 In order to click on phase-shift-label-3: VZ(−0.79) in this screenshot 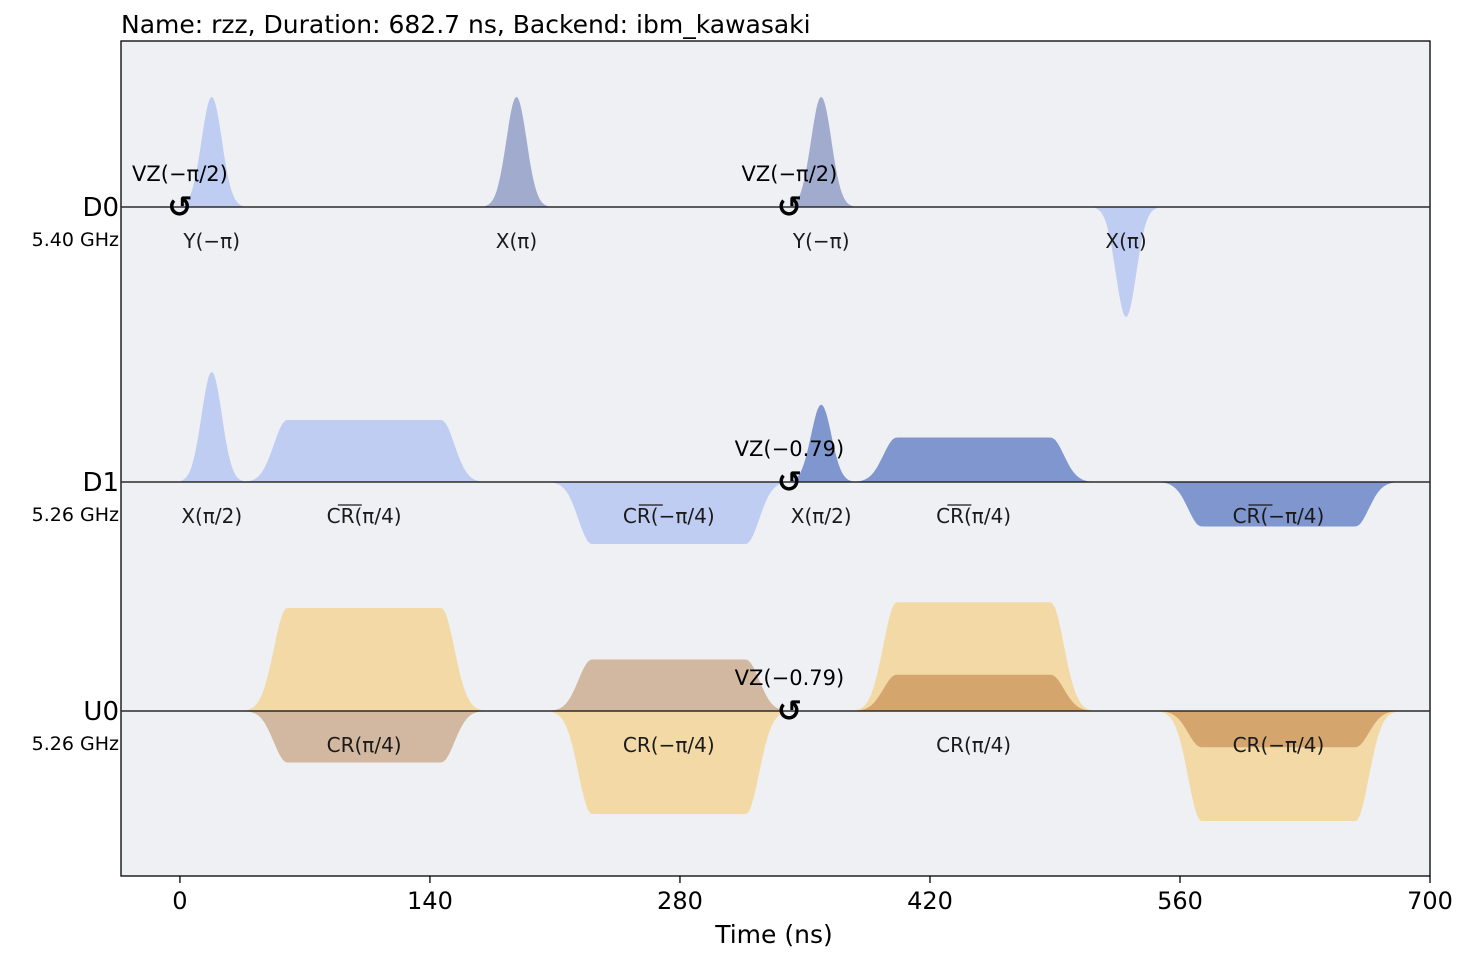, I will do `click(790, 678)`.